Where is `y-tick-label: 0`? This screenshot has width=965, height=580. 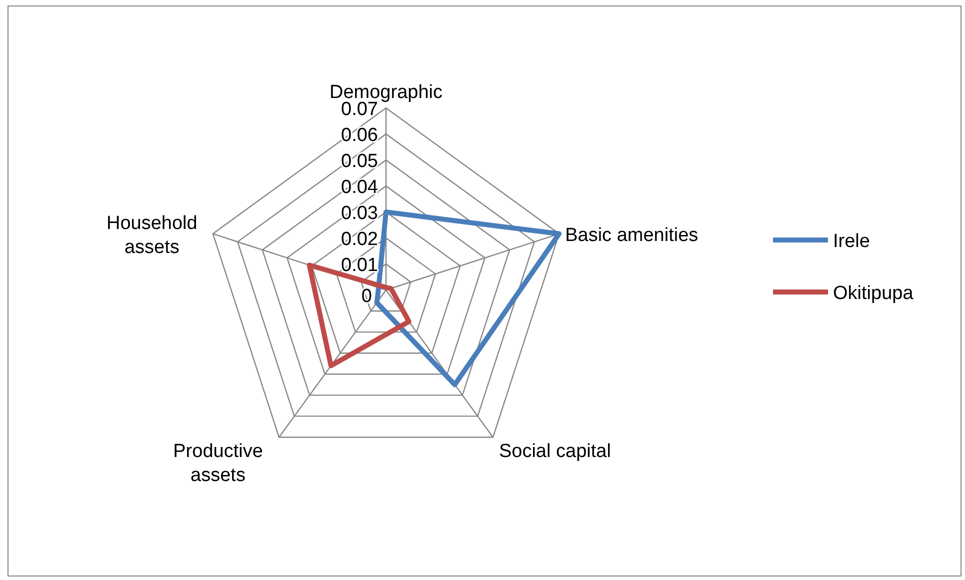 y-tick-label: 0 is located at coordinates (366, 296).